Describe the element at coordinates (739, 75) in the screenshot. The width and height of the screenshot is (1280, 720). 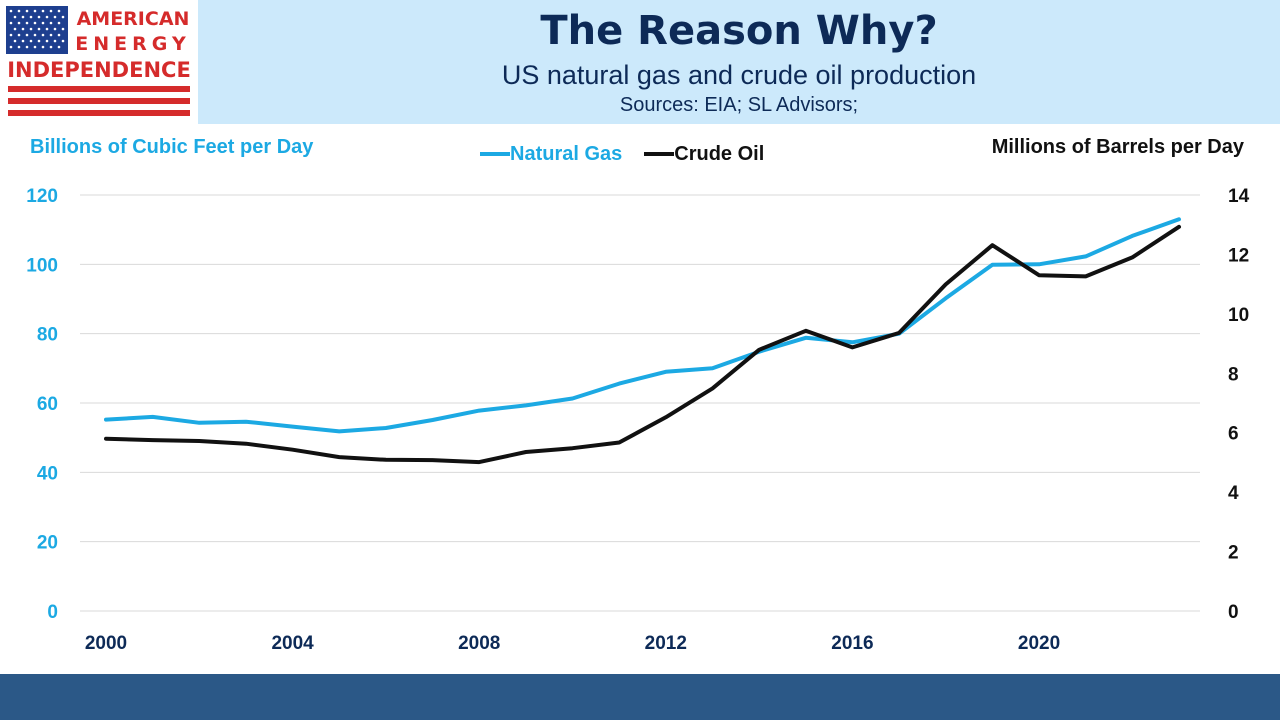
I see `page-subtitle: US natural gas and crude oil production` at that location.